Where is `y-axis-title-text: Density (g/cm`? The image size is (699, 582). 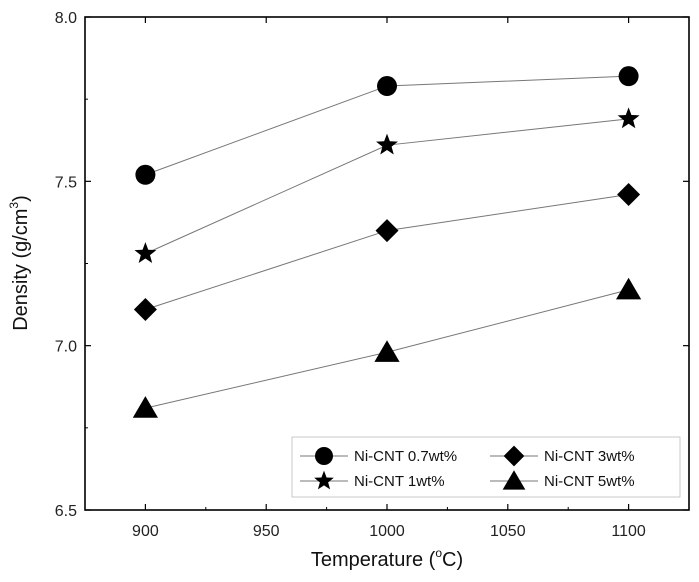
y-axis-title-text: Density (g/cm is located at coordinates (21, 270).